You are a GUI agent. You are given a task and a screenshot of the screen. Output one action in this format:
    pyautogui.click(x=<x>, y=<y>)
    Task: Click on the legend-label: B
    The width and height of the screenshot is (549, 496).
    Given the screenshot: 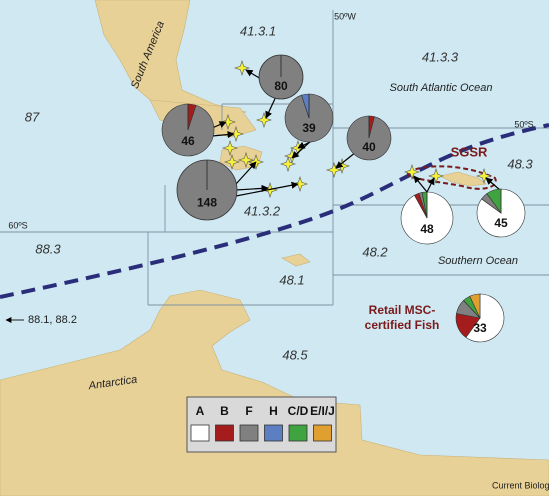 What is the action you would take?
    pyautogui.click(x=224, y=411)
    